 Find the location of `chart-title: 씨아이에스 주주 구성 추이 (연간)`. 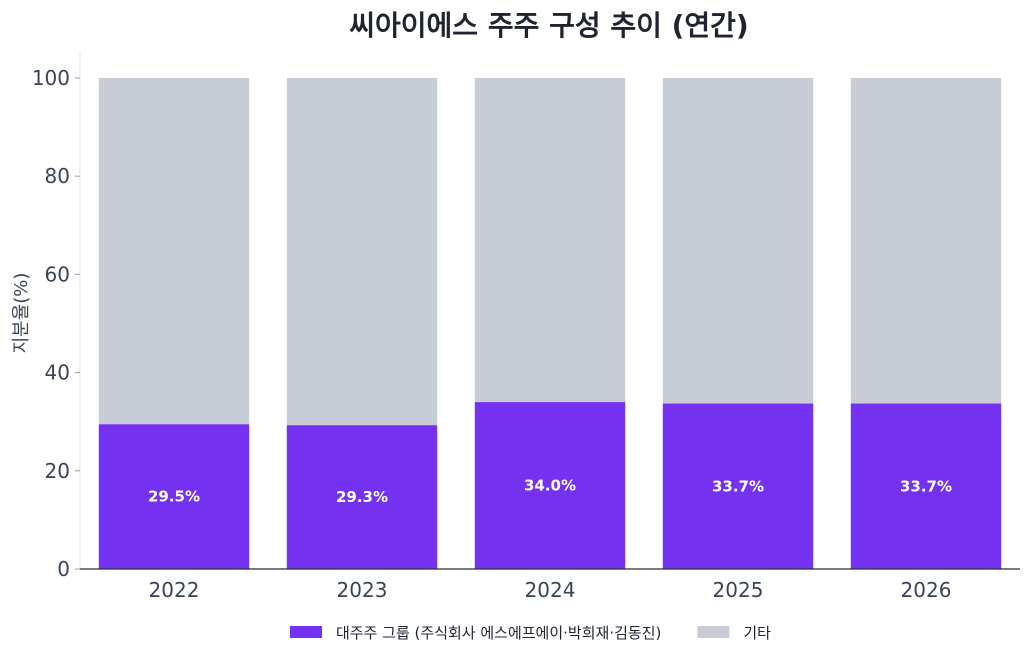

chart-title: 씨아이에스 주주 구성 추이 (연간) is located at coordinates (548, 25).